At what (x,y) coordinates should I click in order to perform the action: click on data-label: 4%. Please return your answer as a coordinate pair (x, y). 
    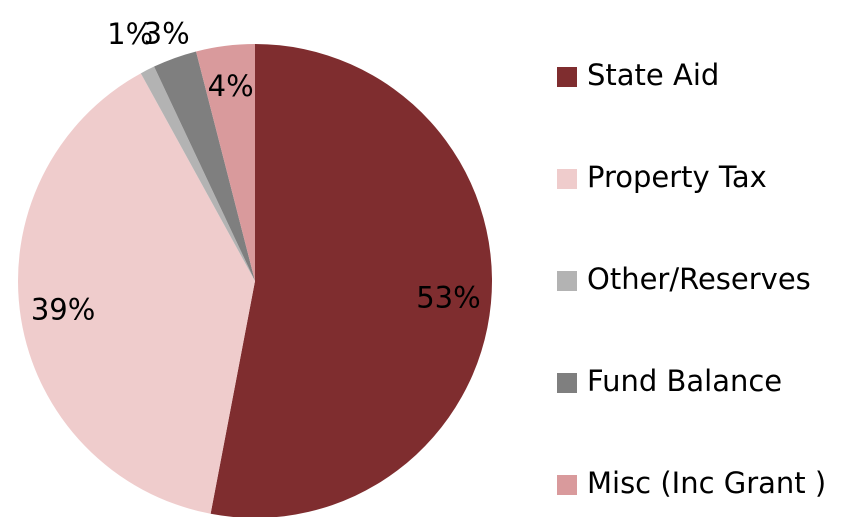
    Looking at the image, I should click on (231, 86).